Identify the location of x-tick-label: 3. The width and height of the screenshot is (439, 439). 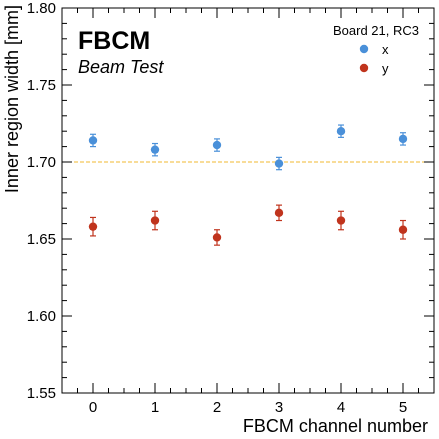
(279, 407).